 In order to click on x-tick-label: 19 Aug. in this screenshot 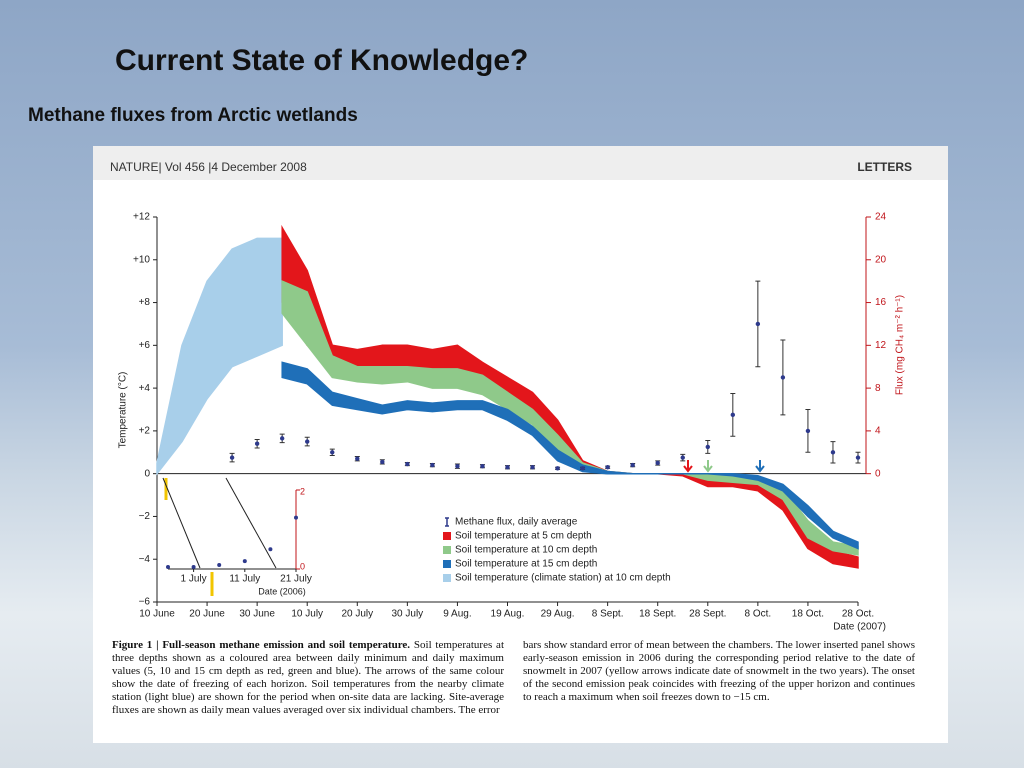, I will do `click(508, 614)`.